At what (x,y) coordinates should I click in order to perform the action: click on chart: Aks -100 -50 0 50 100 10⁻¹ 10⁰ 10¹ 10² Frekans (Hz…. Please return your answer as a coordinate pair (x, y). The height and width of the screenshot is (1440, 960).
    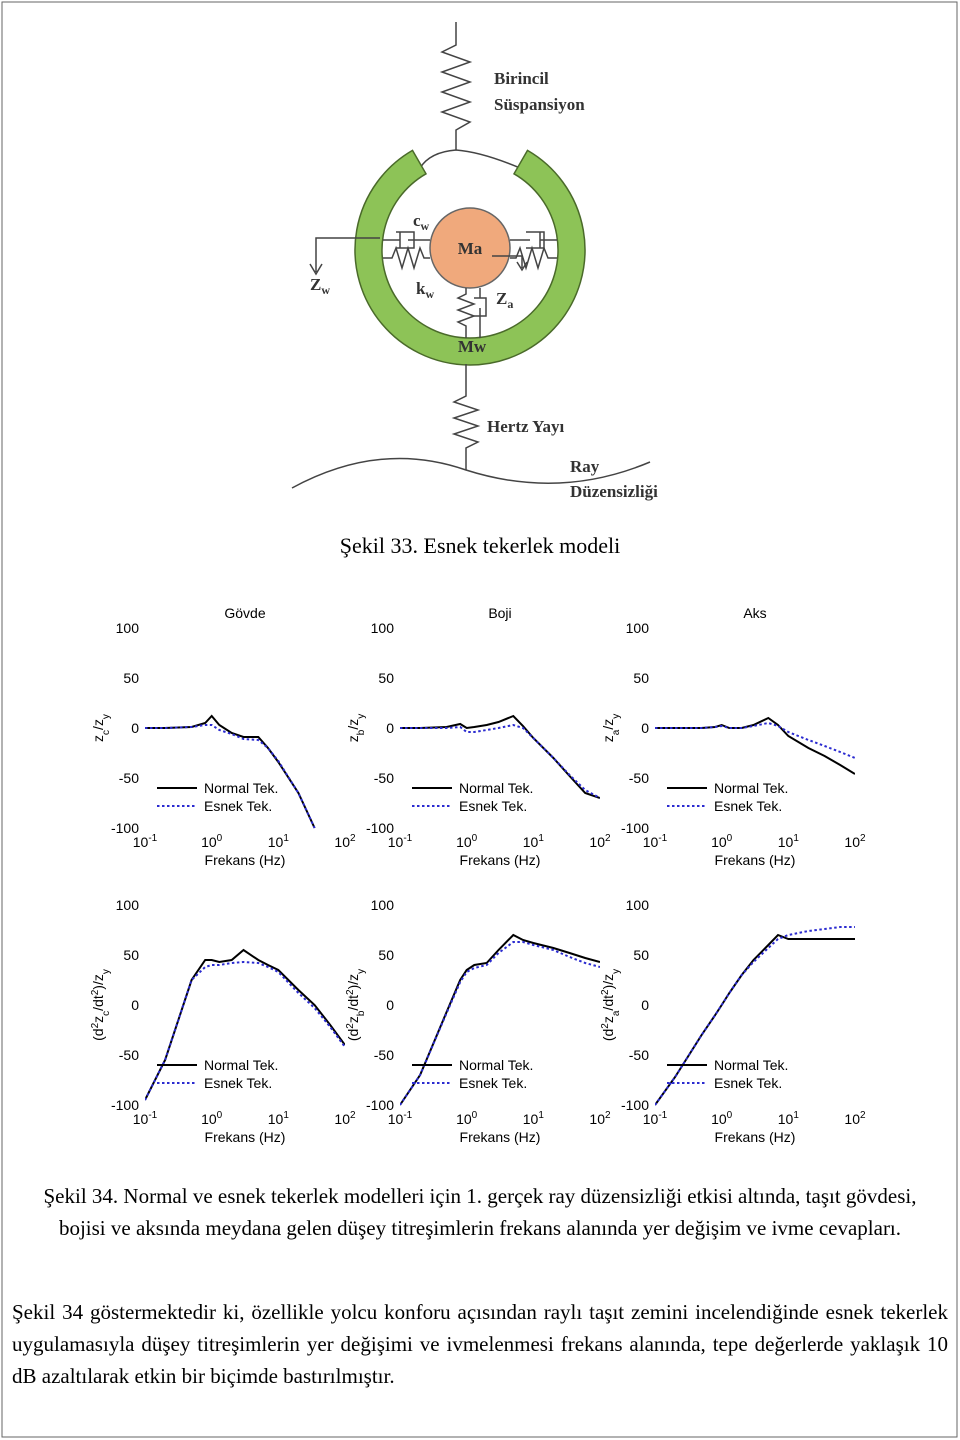
    Looking at the image, I should click on (733, 736).